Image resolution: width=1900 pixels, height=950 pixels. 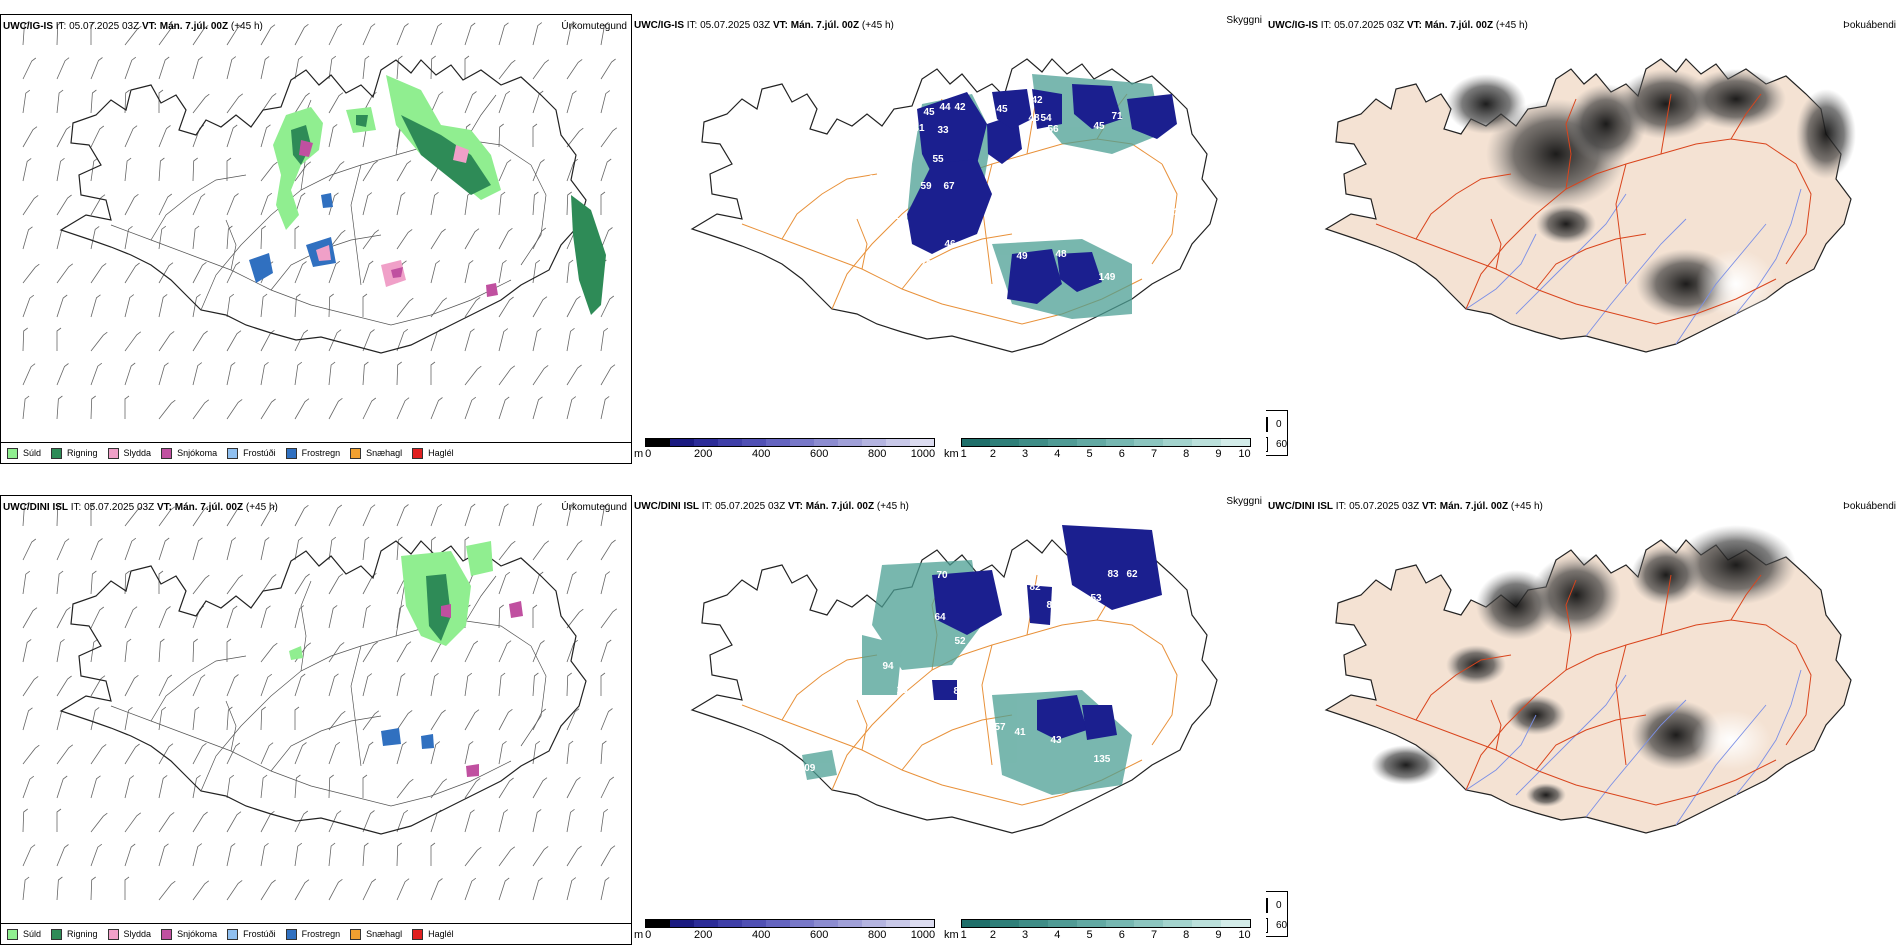 I want to click on legend-label: Snjókoma, so click(x=197, y=453).